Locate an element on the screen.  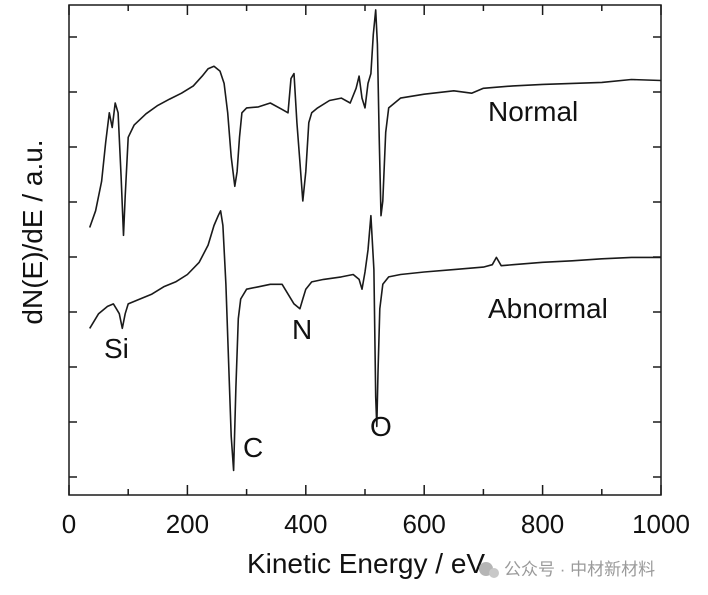
watermark-text: 公众号 · 中材新材料 is located at coordinates (579, 569).